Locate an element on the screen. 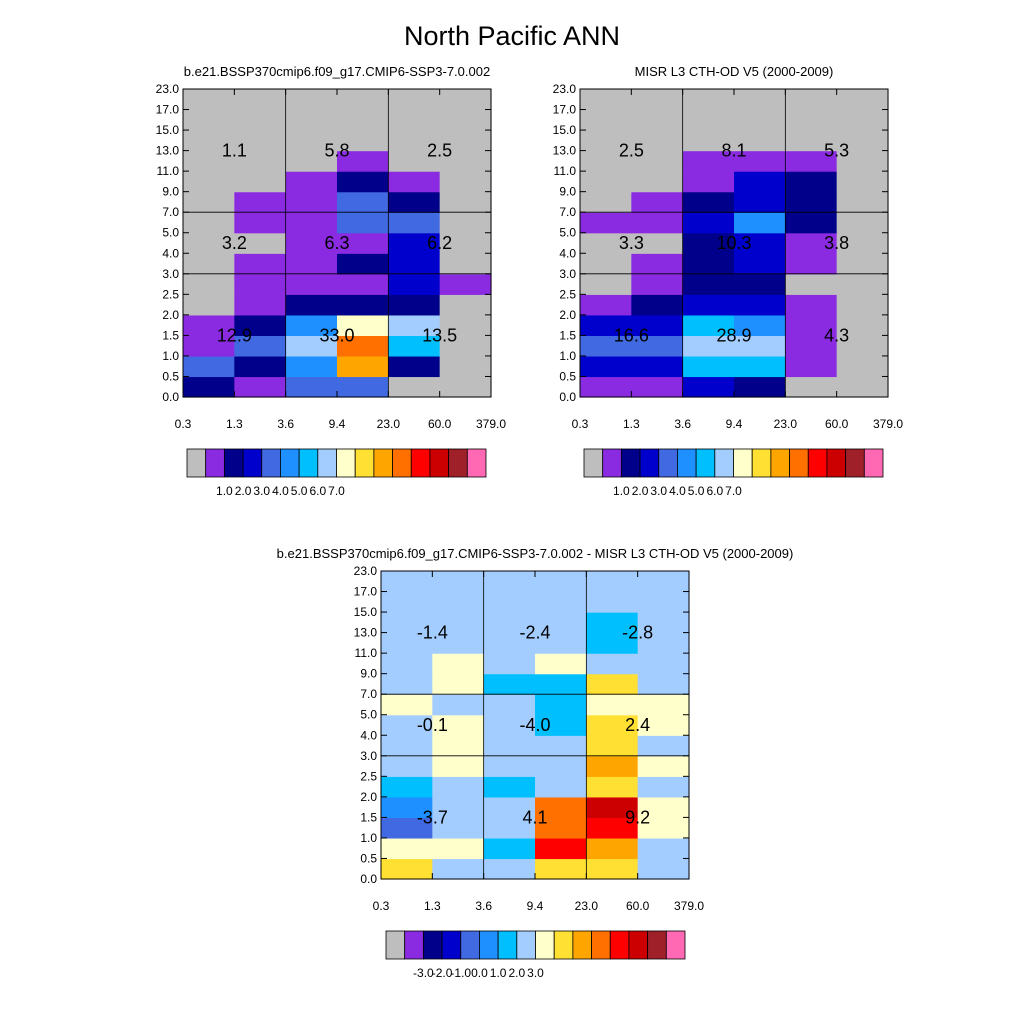  group-value-label: 2.4 is located at coordinates (637, 725).